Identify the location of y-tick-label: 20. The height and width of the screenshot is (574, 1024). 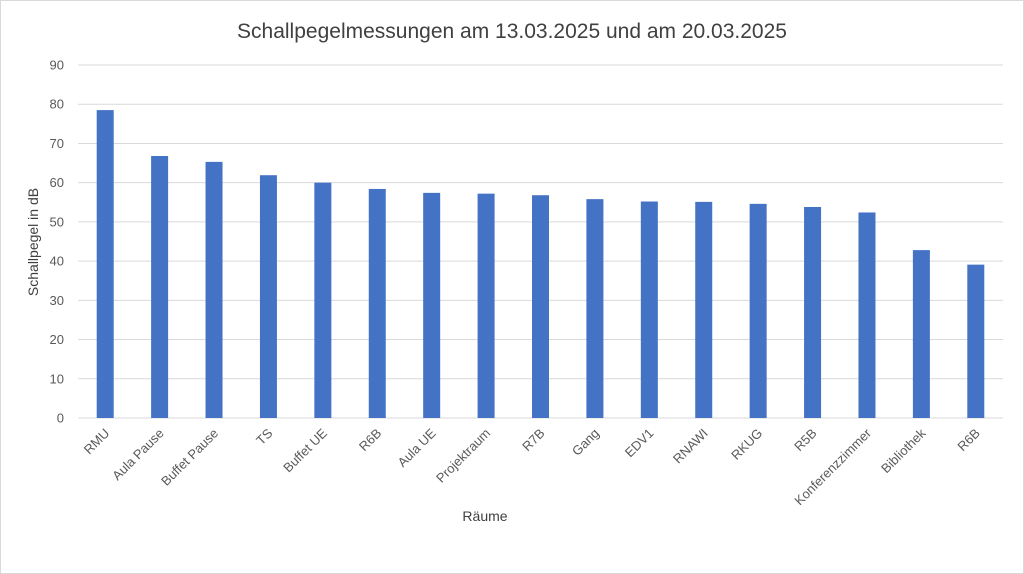
(57, 339).